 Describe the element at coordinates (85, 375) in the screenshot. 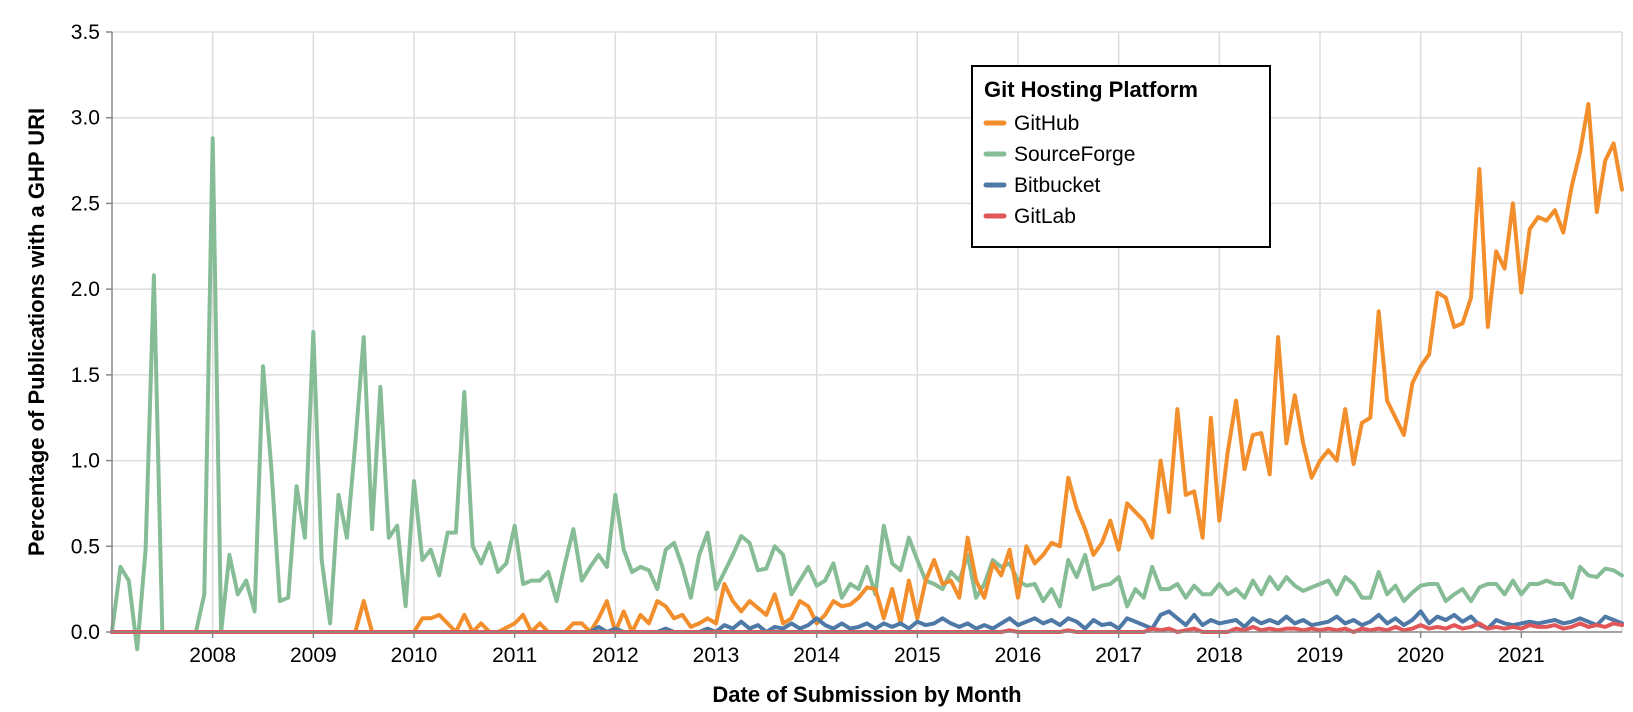

I see `y-tick-label: 1.5` at that location.